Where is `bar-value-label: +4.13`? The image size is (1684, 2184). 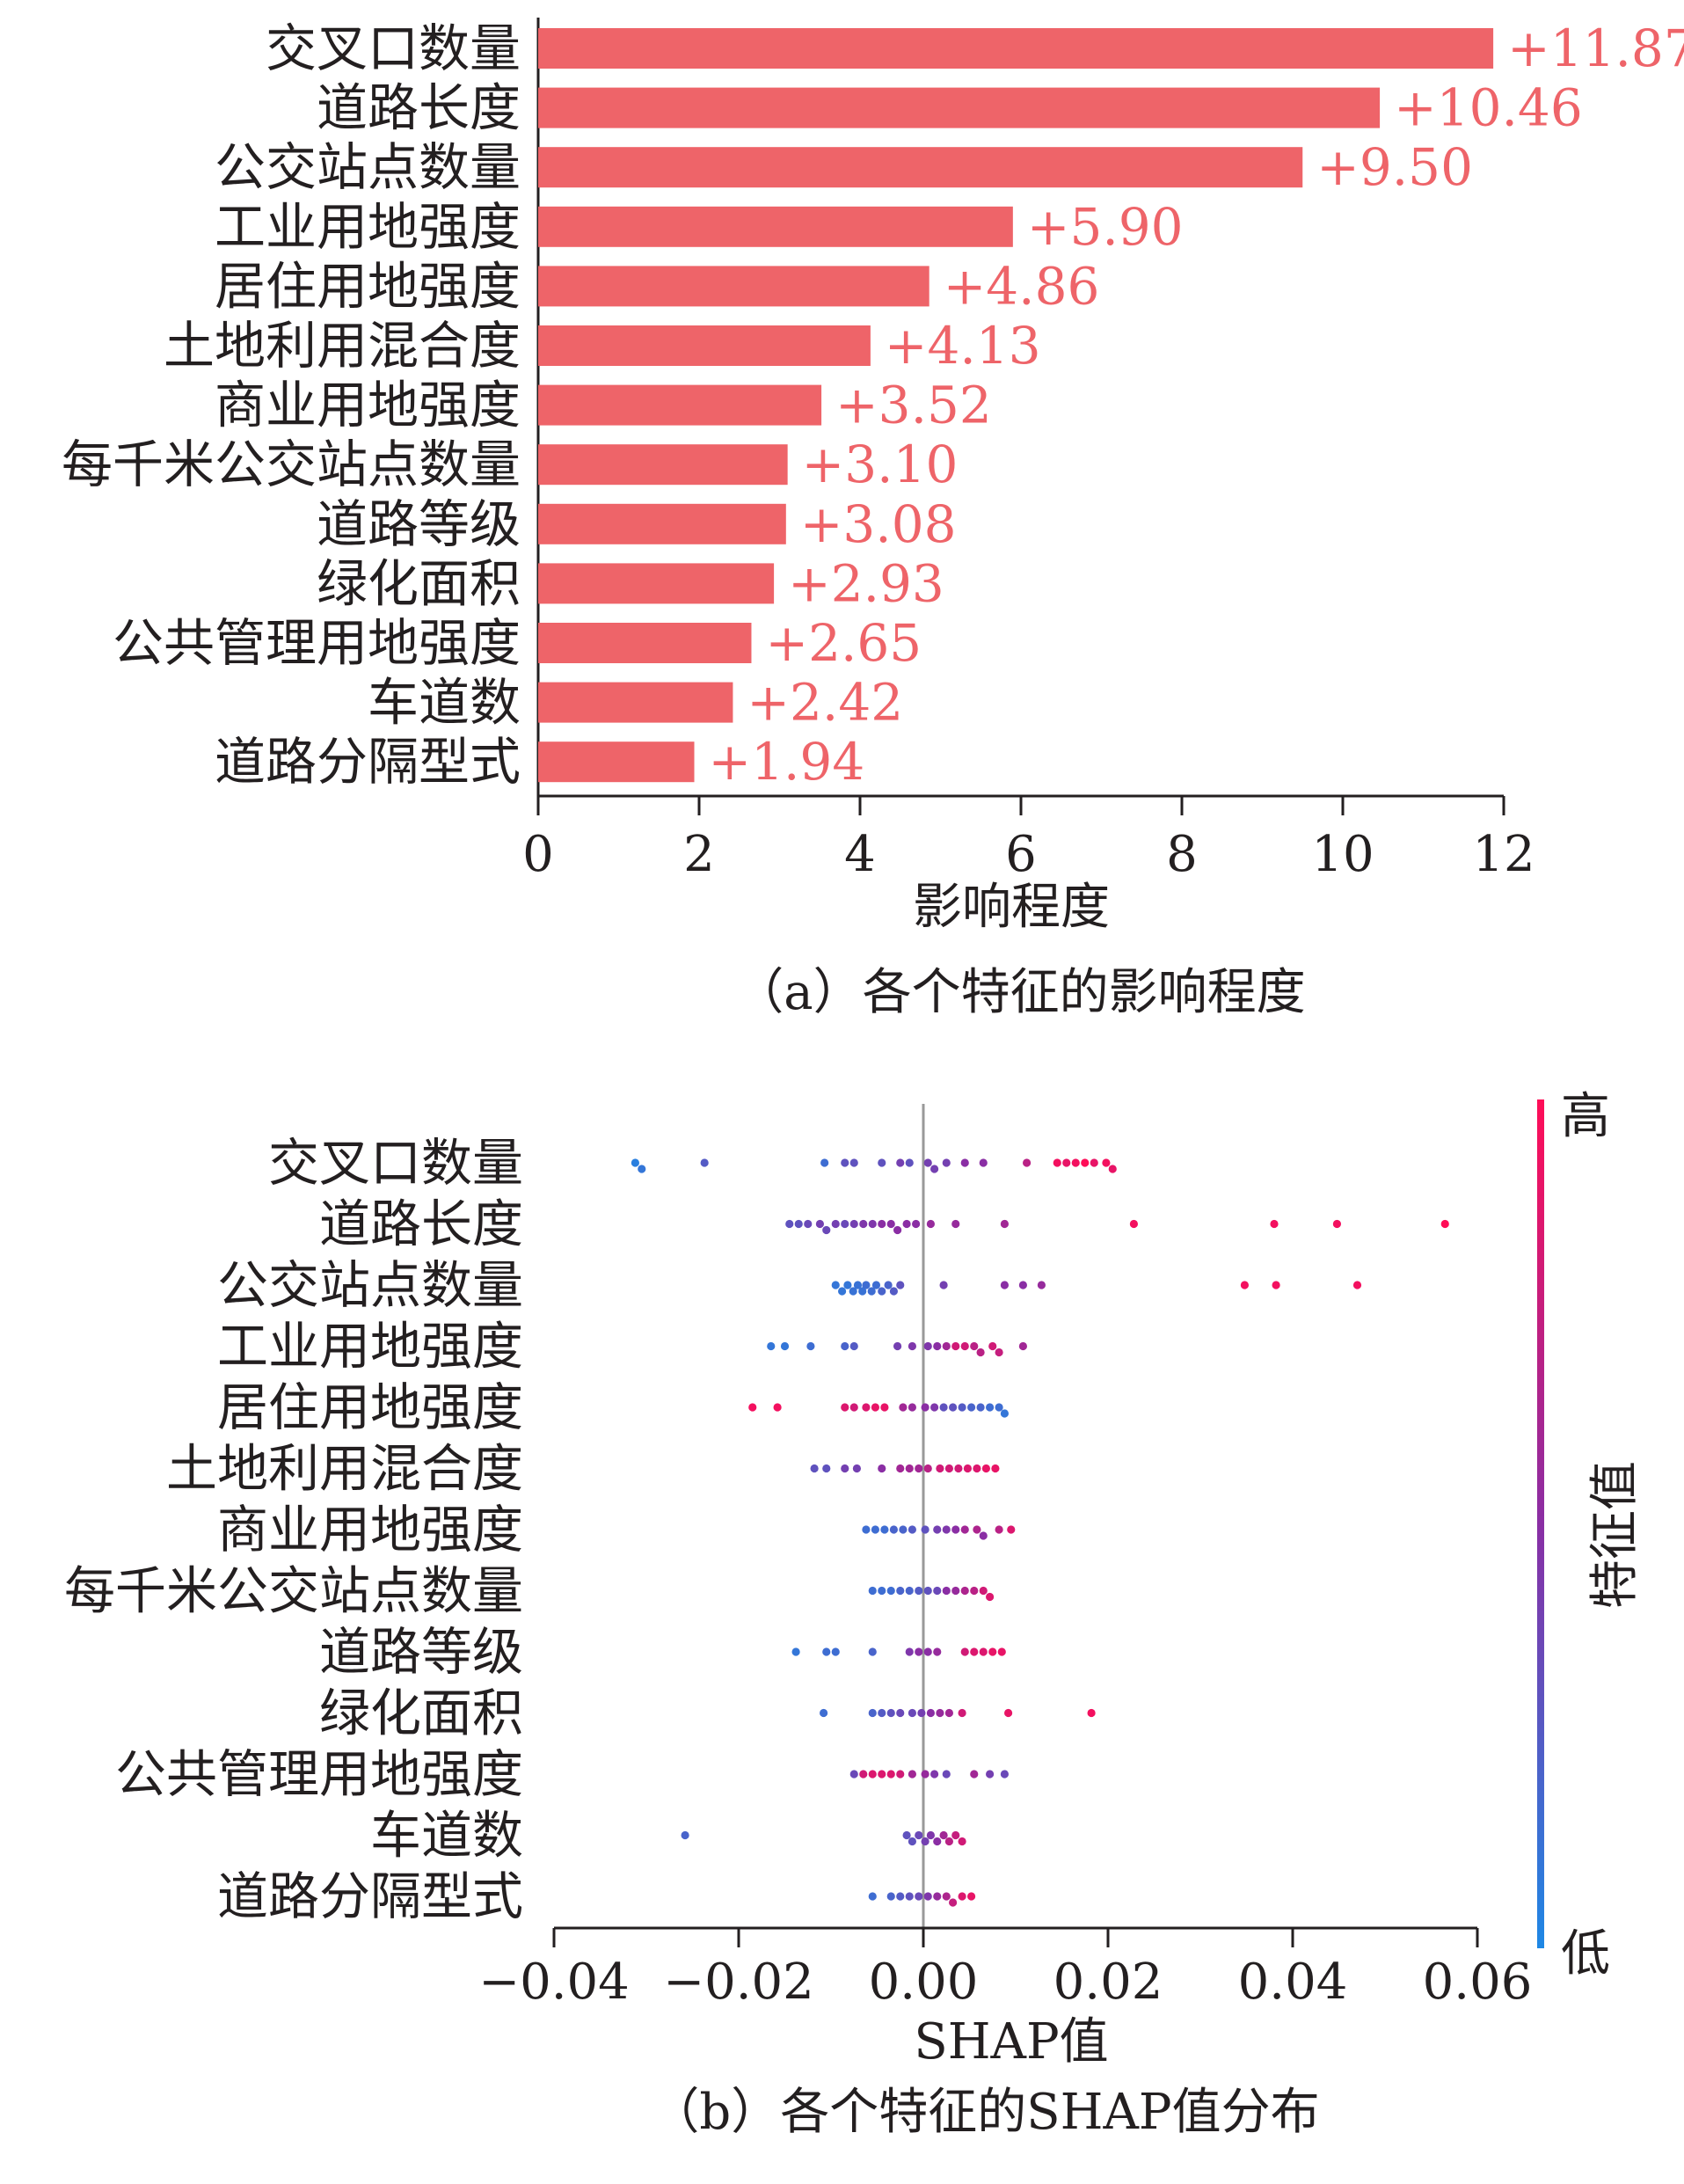
bar-value-label: +4.13 is located at coordinates (963, 346).